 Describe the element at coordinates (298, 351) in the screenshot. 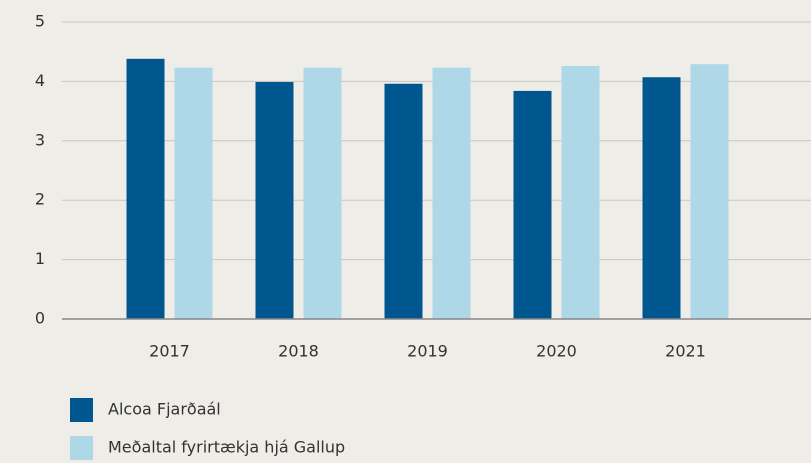

I see `x-tick-label: 2018` at that location.